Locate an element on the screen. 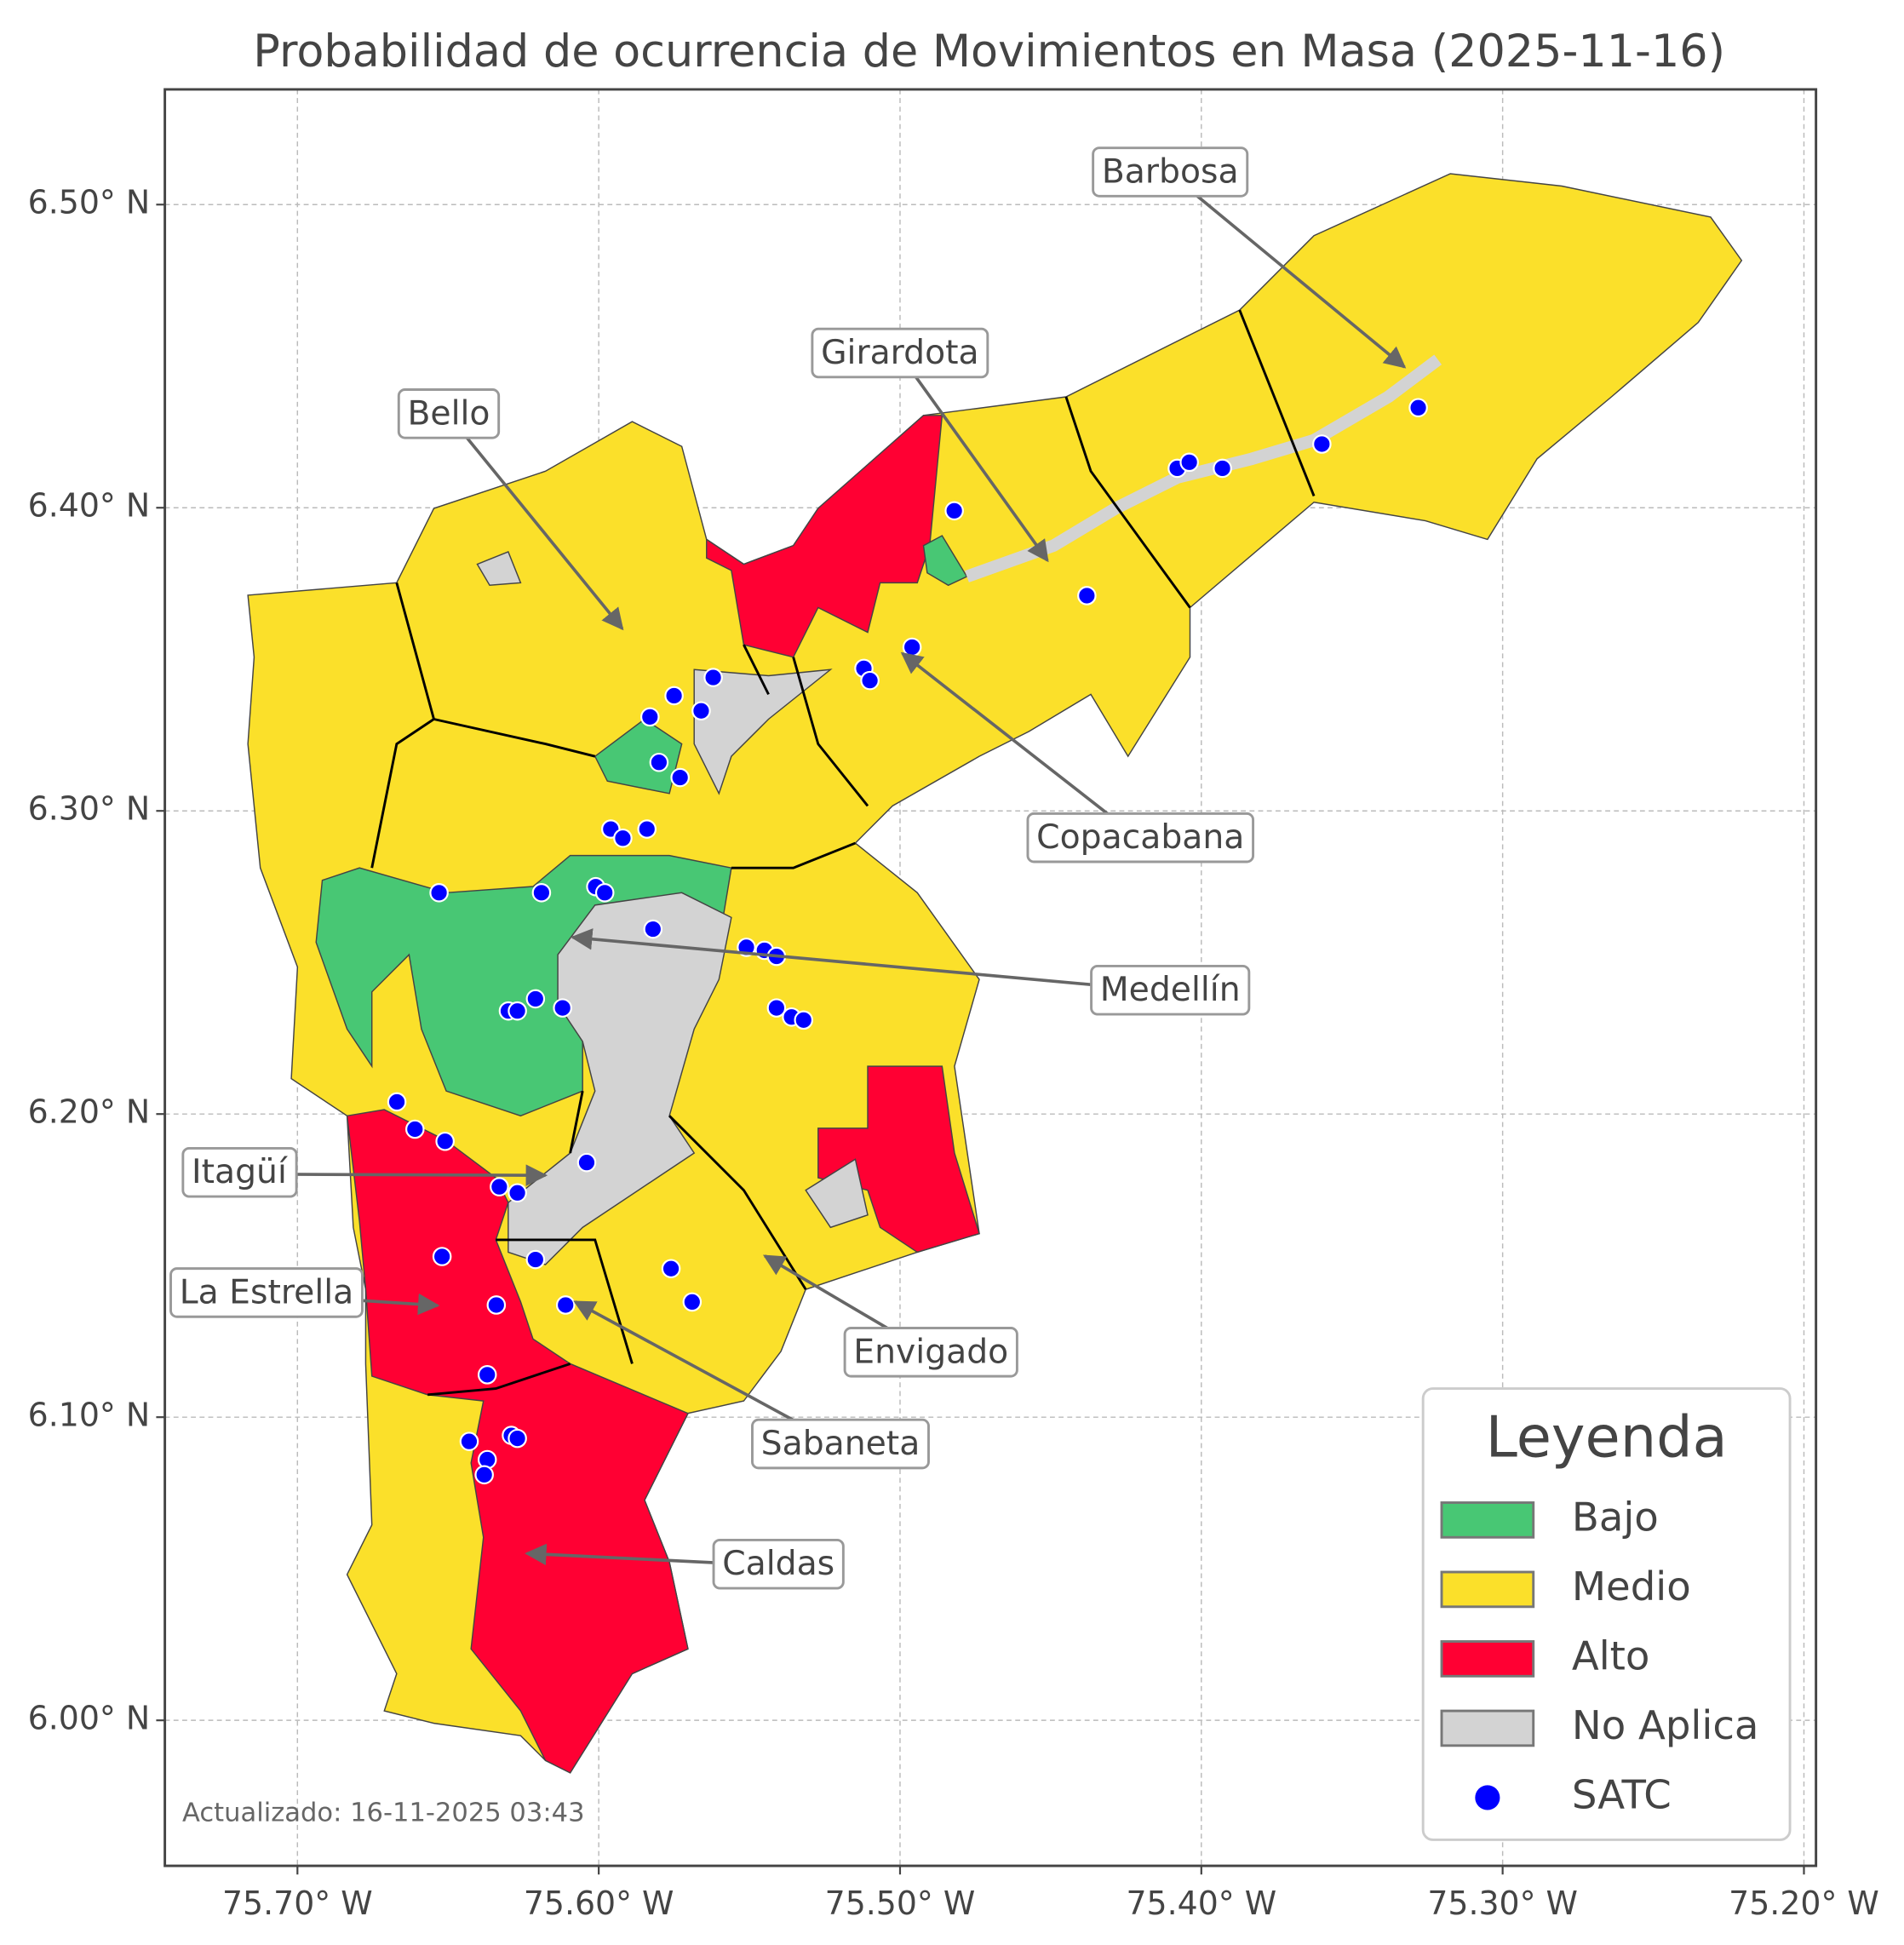 This screenshot has width=1904, height=1945. legend-label: SATC is located at coordinates (1622, 1794).